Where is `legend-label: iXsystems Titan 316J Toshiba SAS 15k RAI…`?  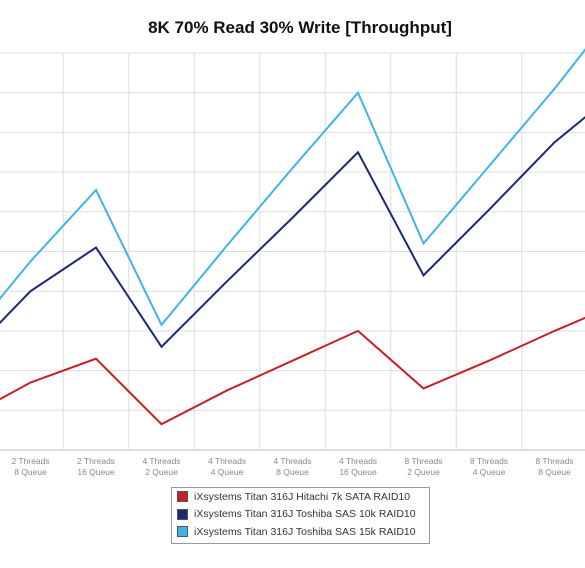
legend-label: iXsystems Titan 316J Toshiba SAS 15k RAI… is located at coordinates (305, 531).